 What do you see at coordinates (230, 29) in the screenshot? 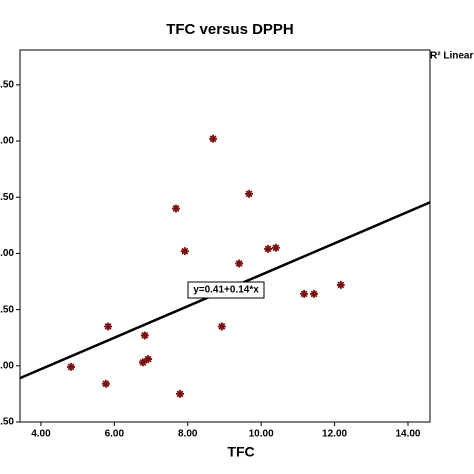
I see `chart-title: TFC versus DPPH` at bounding box center [230, 29].